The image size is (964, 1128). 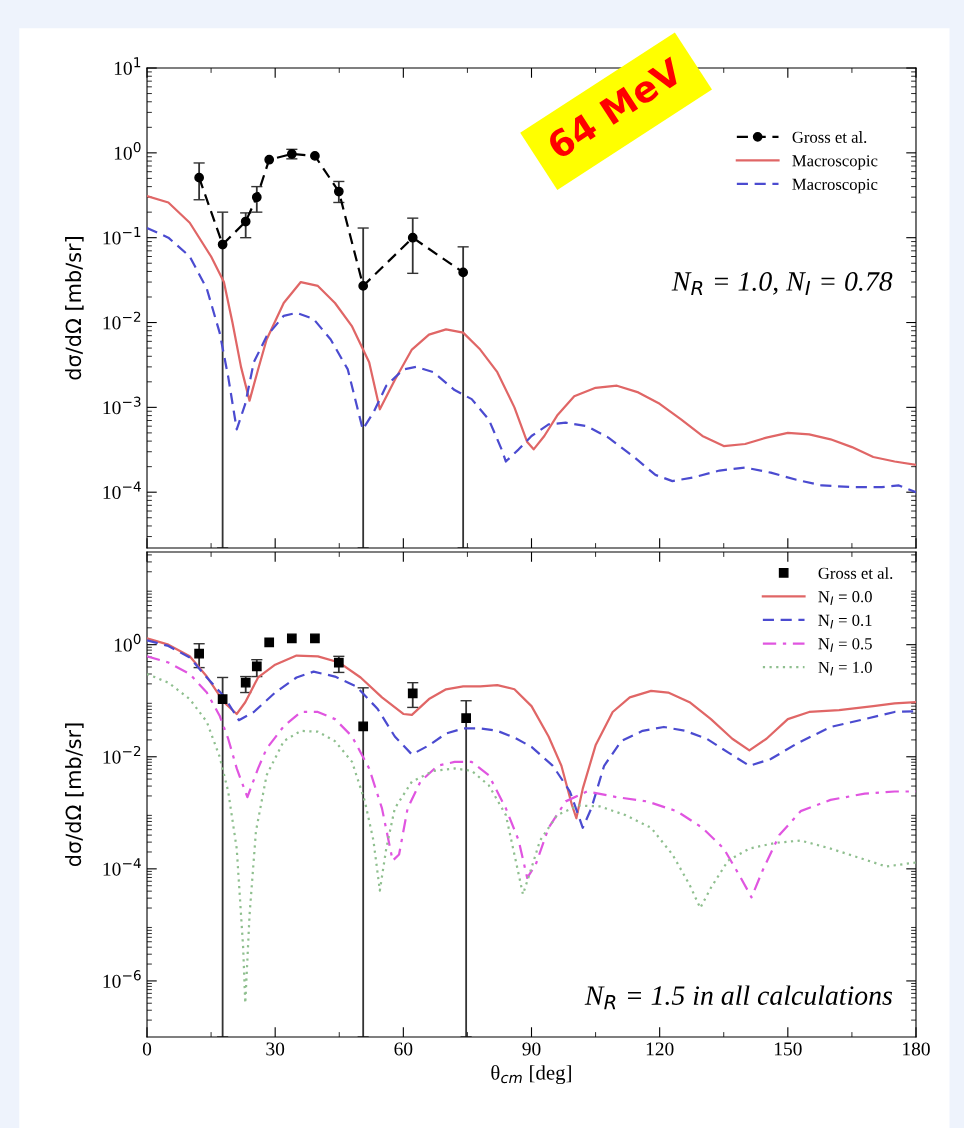 What do you see at coordinates (845, 668) in the screenshot?
I see `legend-label: N$_{I}$ = 1.0` at bounding box center [845, 668].